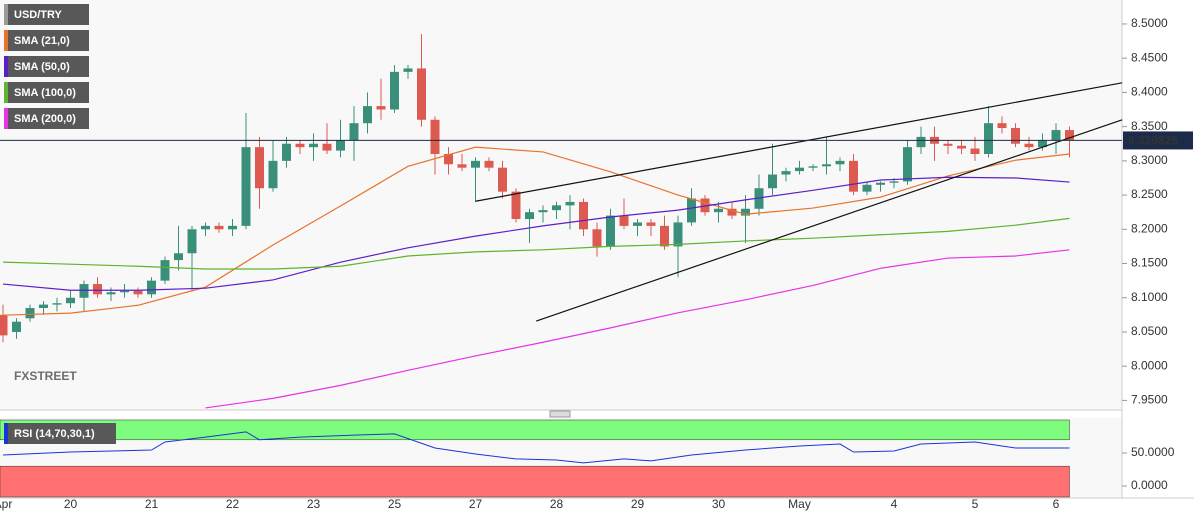  I want to click on y-tick-label: 0.0000, so click(1149, 485).